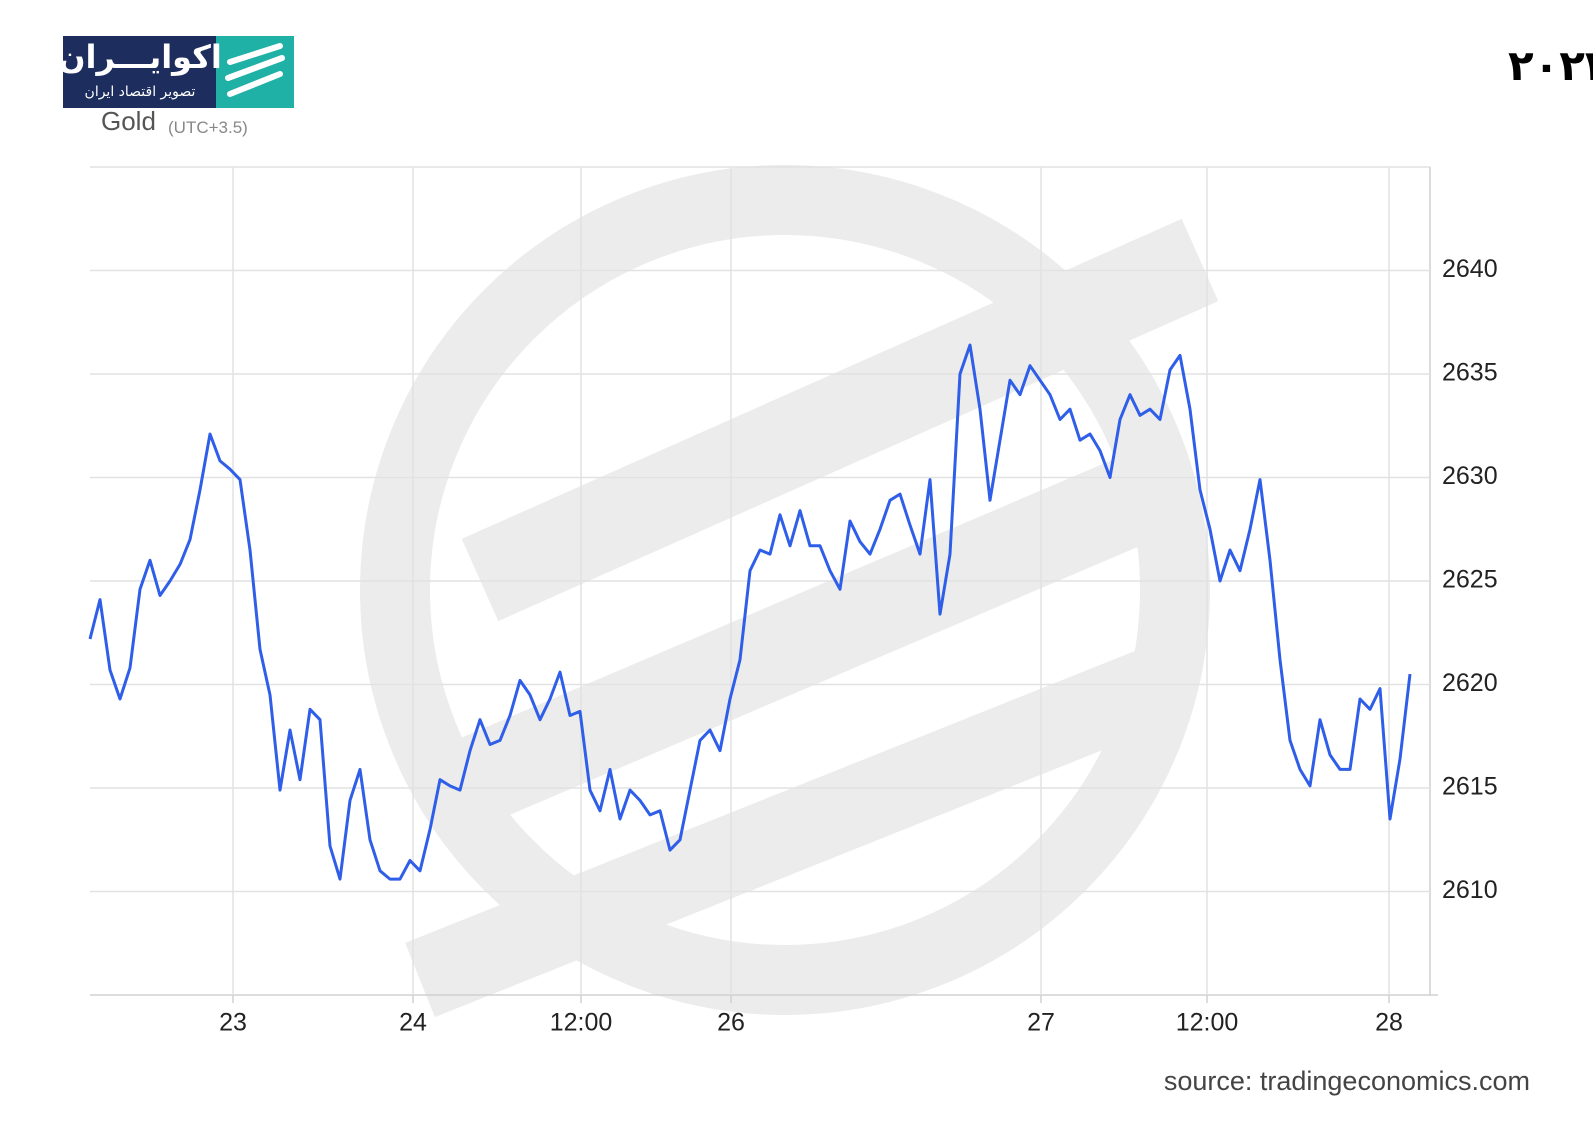 This screenshot has width=1593, height=1131. I want to click on y-tick-label: 2615, so click(1470, 787).